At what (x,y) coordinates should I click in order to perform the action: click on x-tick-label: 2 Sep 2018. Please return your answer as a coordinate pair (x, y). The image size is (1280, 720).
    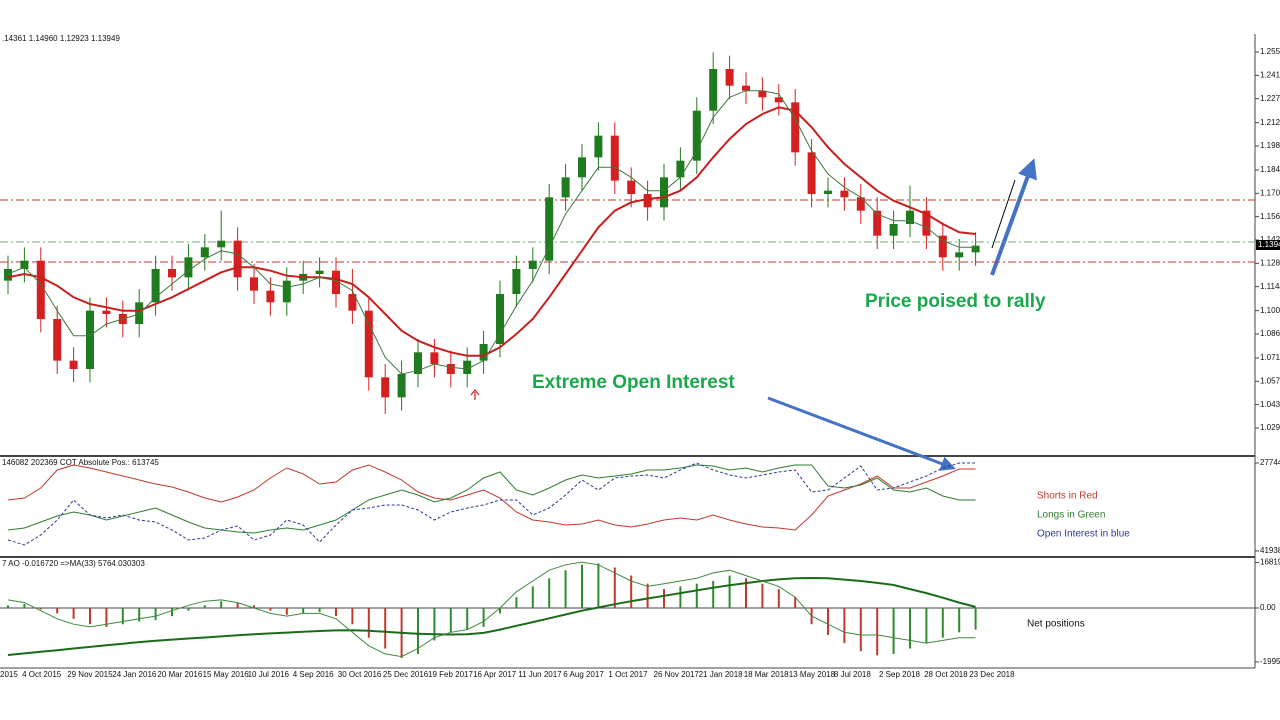
    Looking at the image, I should click on (899, 674).